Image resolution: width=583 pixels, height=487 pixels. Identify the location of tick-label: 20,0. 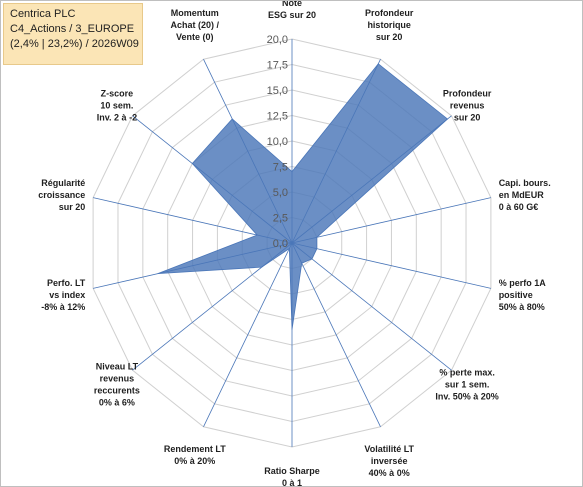
(277, 40).